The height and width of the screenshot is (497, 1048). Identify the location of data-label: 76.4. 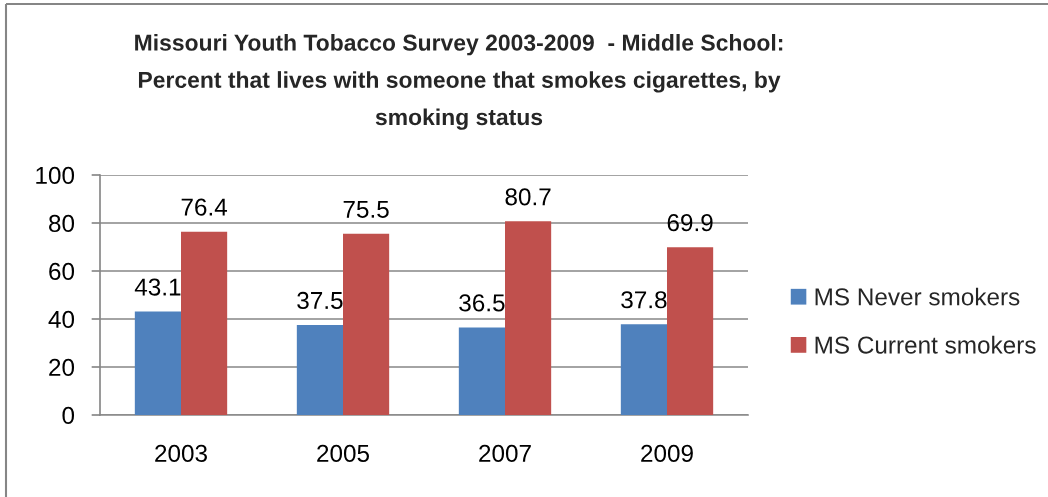
(204, 207).